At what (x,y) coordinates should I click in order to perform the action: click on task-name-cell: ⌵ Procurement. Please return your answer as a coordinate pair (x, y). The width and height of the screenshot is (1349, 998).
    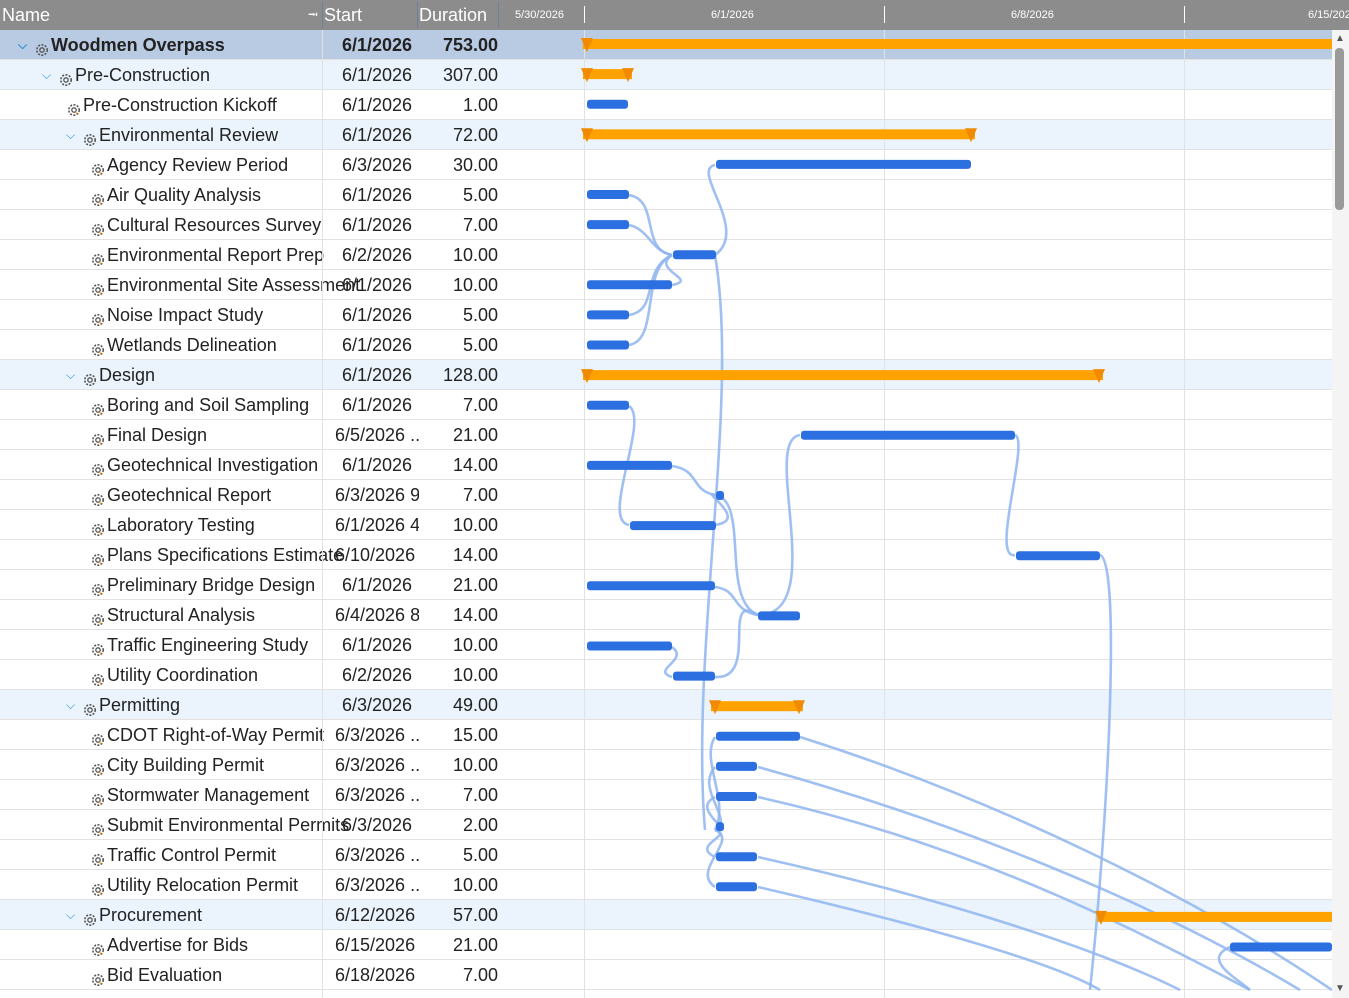
    Looking at the image, I should click on (227, 915).